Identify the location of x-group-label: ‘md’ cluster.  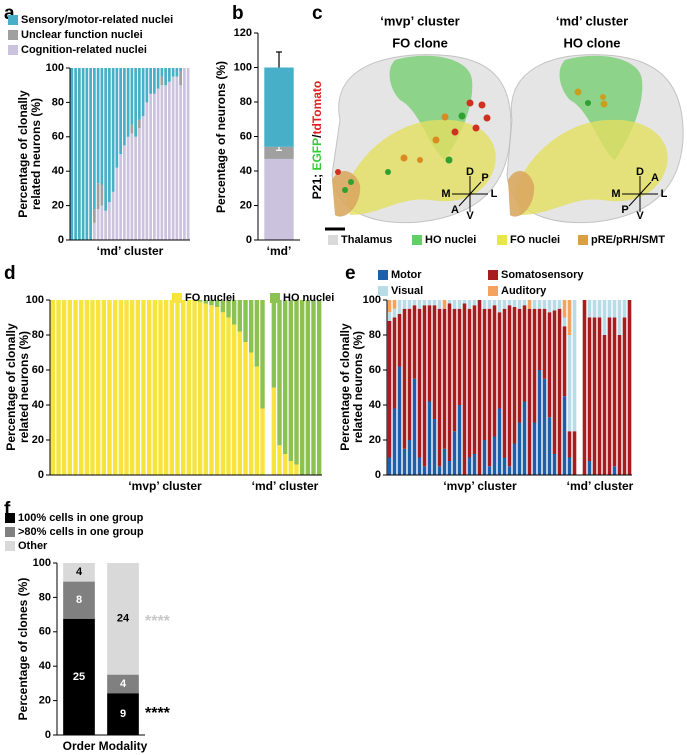
(130, 251).